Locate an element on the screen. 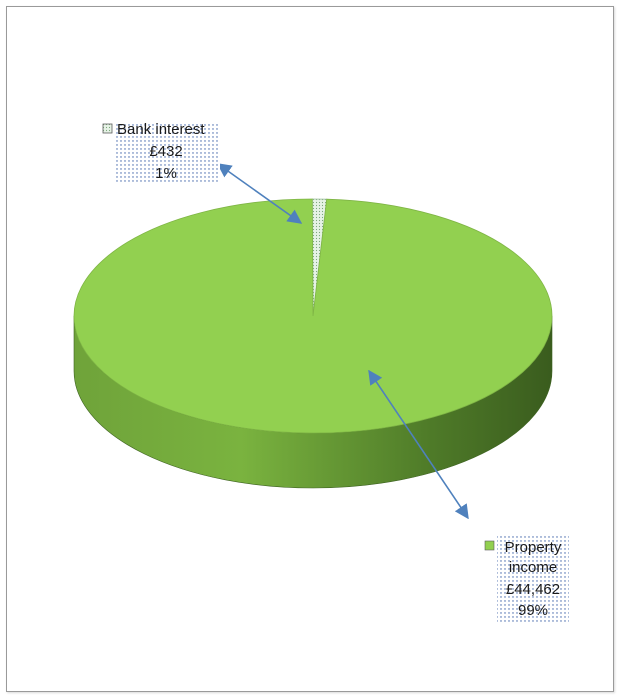 This screenshot has height=699, width=622. property-income-label-percent: 99% is located at coordinates (533, 610).